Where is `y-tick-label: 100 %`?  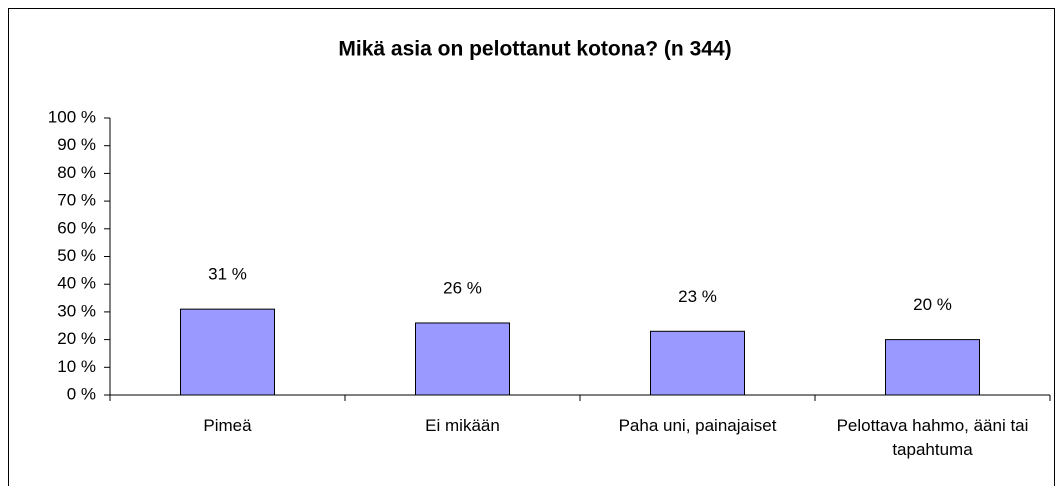 y-tick-label: 100 % is located at coordinates (72, 116).